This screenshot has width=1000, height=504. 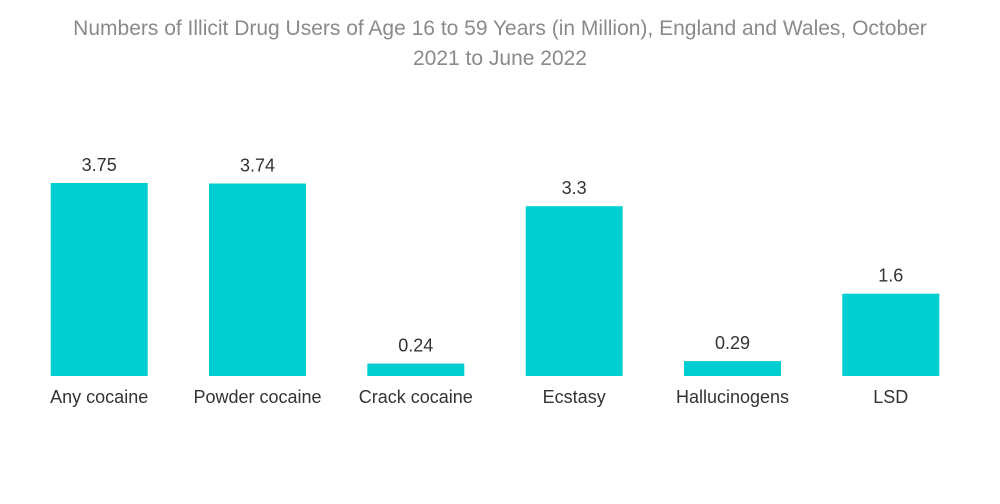 I want to click on bar-powder-cocaine, so click(x=257, y=279).